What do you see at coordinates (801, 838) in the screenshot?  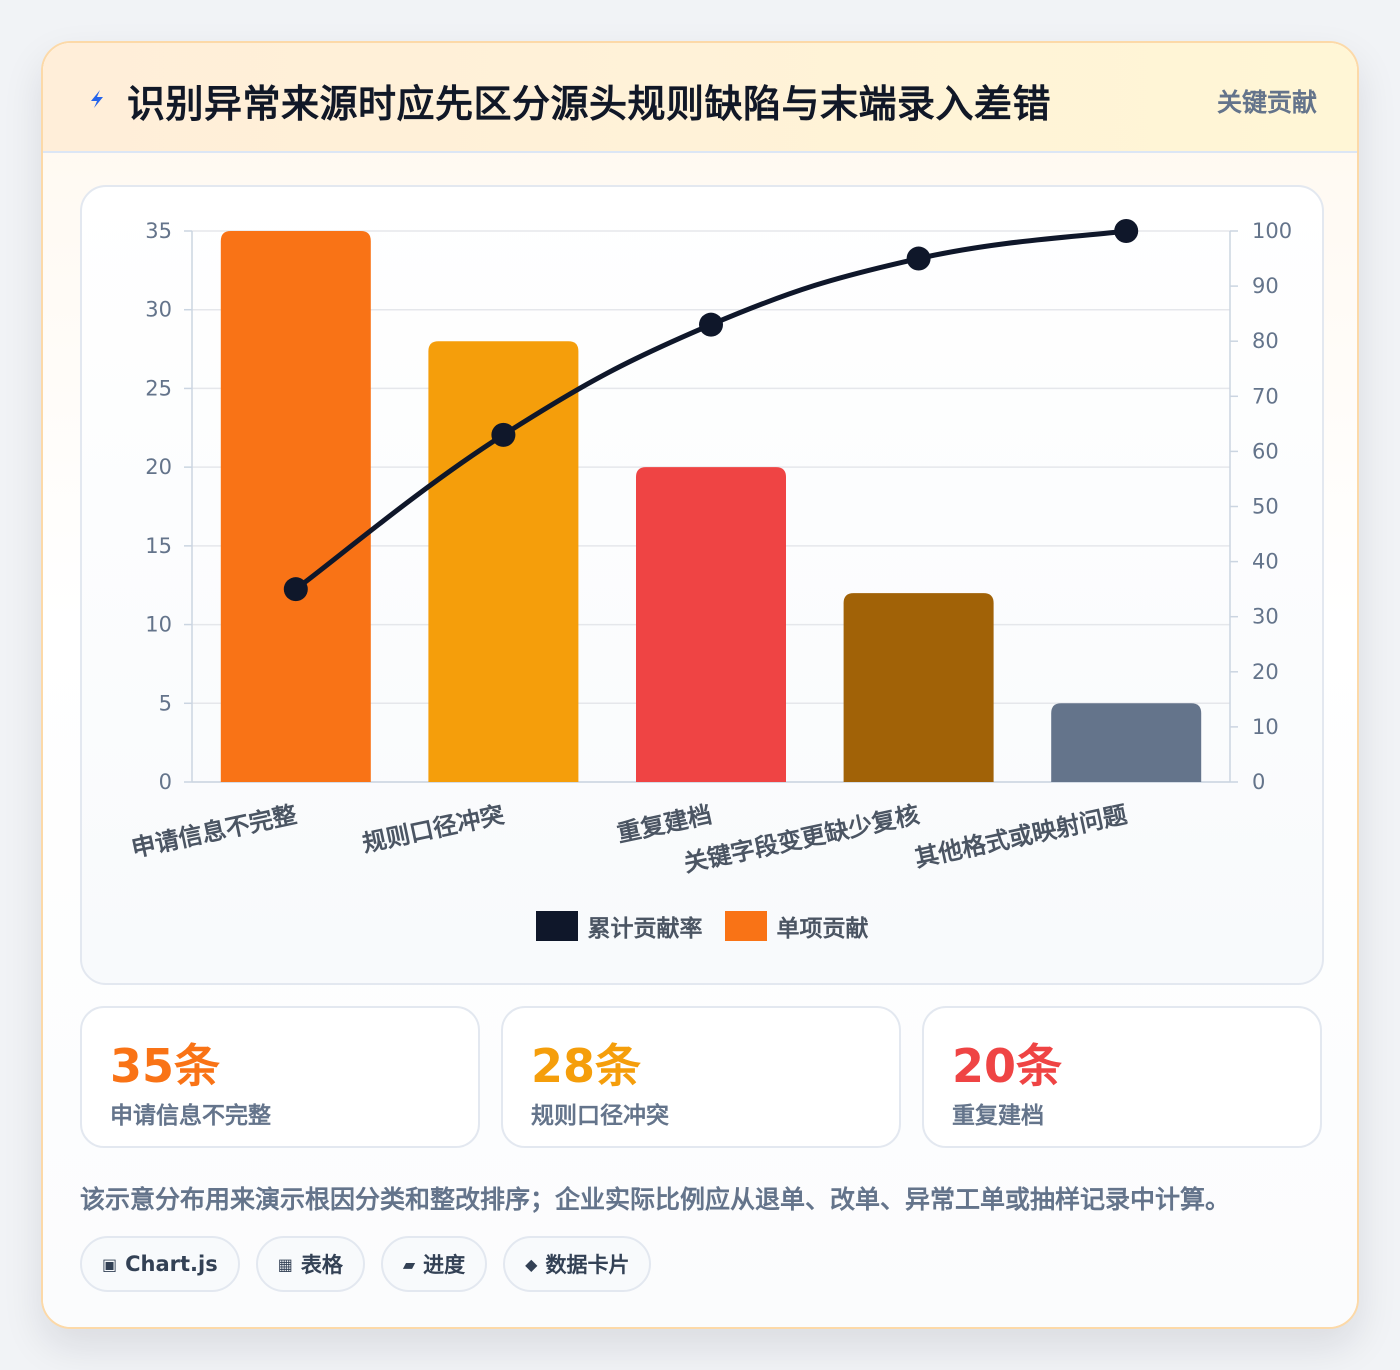 I see `x-category-label: 关键字段变更缺少复核` at bounding box center [801, 838].